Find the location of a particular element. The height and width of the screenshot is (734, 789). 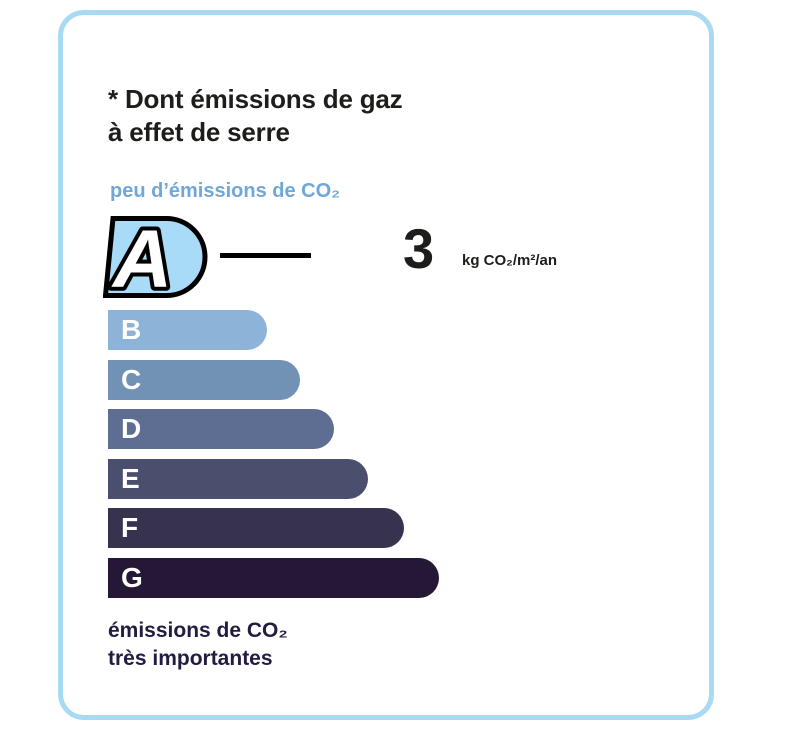

bar-class-e-letter: E is located at coordinates (130, 478).